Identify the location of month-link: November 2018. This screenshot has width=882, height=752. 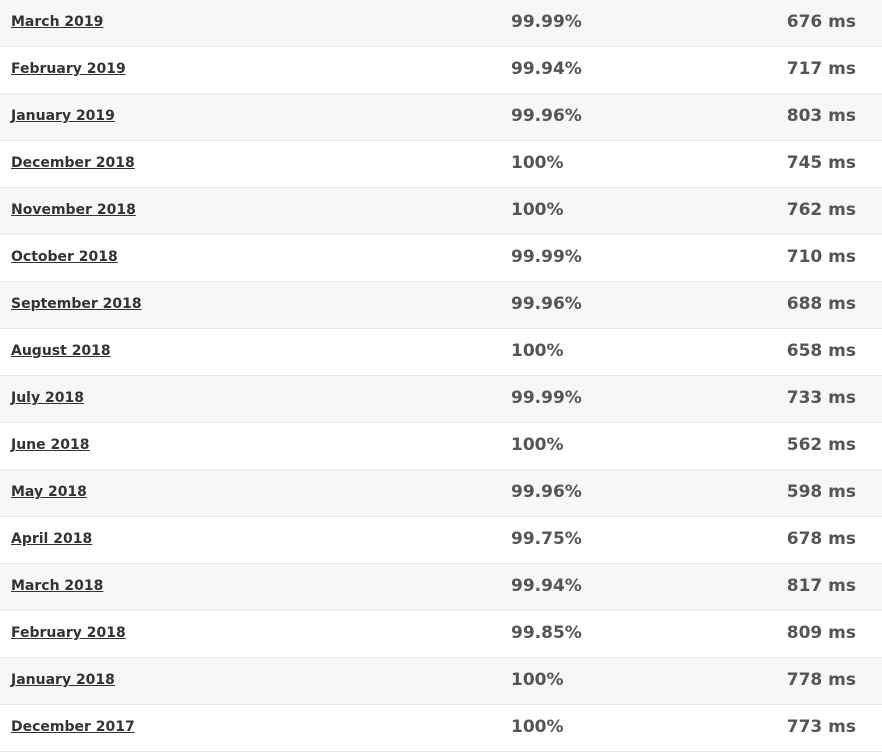
(73, 210).